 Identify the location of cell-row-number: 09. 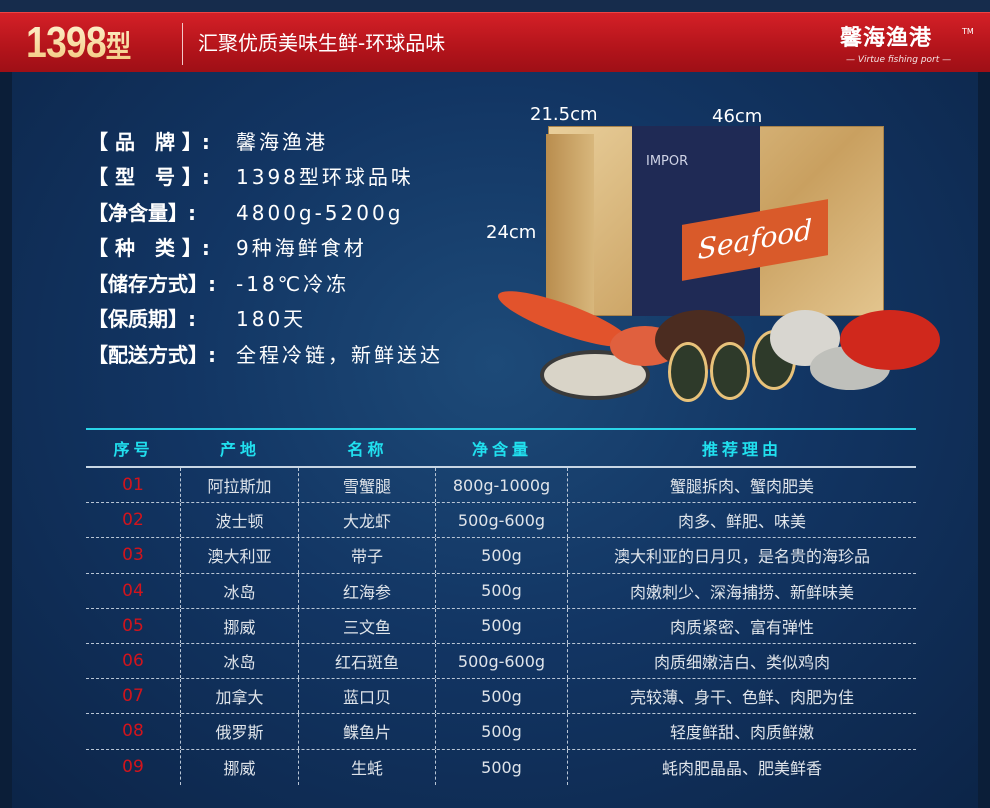
(133, 767).